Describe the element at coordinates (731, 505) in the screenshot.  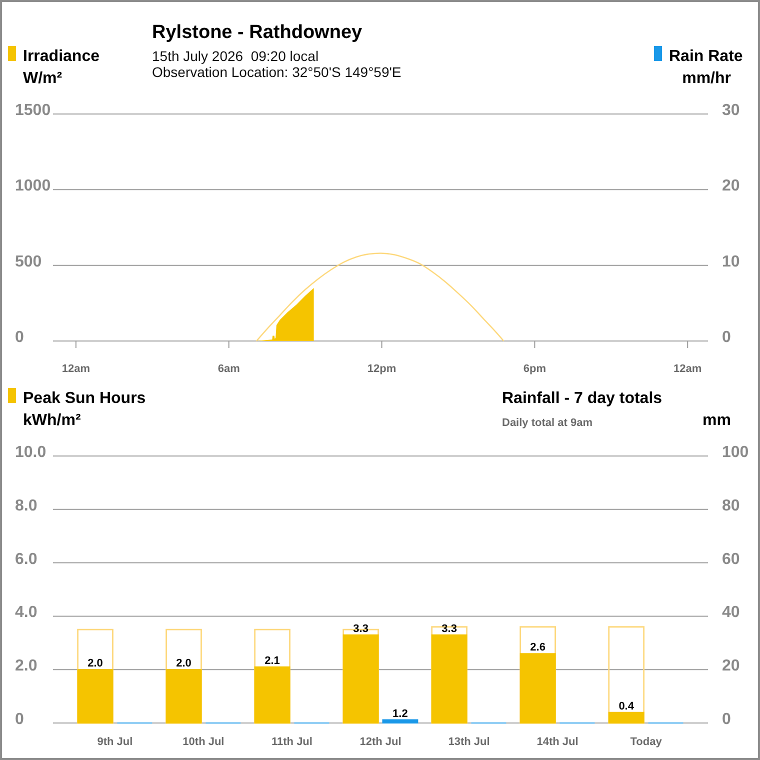
I see `y2-tick-label: 80` at that location.